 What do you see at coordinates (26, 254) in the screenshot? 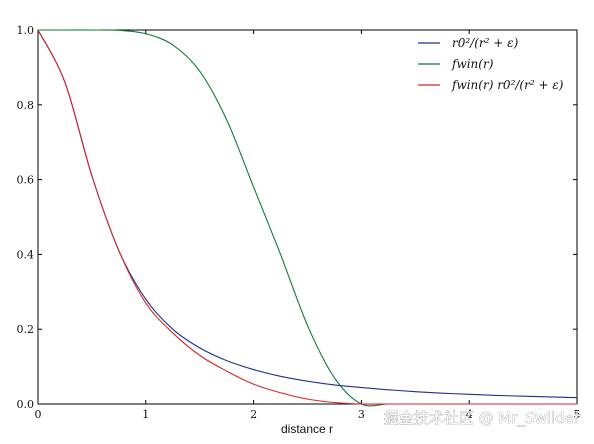
I see `y-tick-label: 0.4` at bounding box center [26, 254].